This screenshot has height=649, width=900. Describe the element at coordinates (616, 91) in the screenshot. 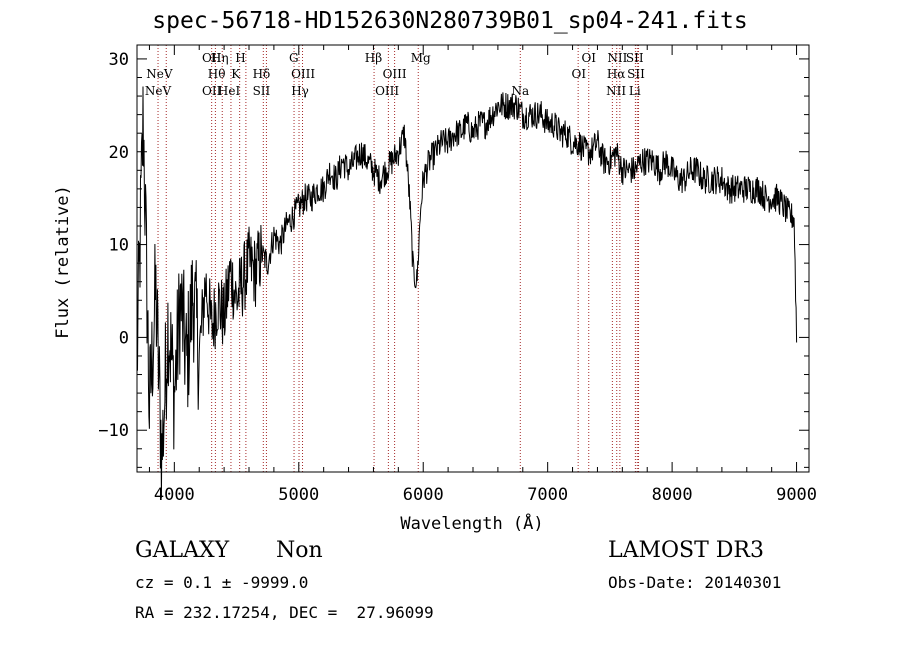

I see `line-label-25: NII` at that location.